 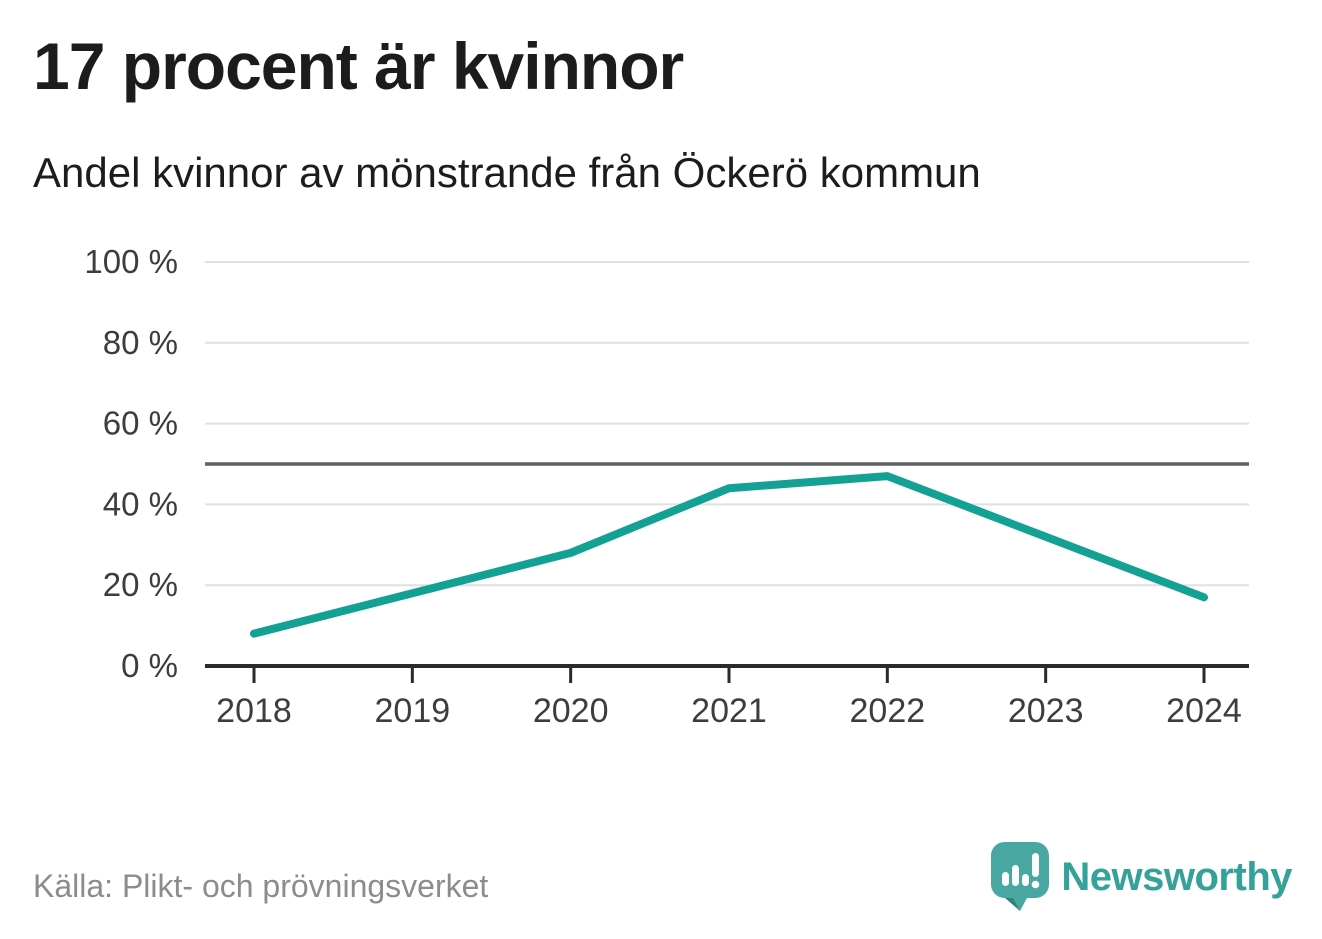 I want to click on x-axis-tick-label: 2019, so click(x=413, y=711).